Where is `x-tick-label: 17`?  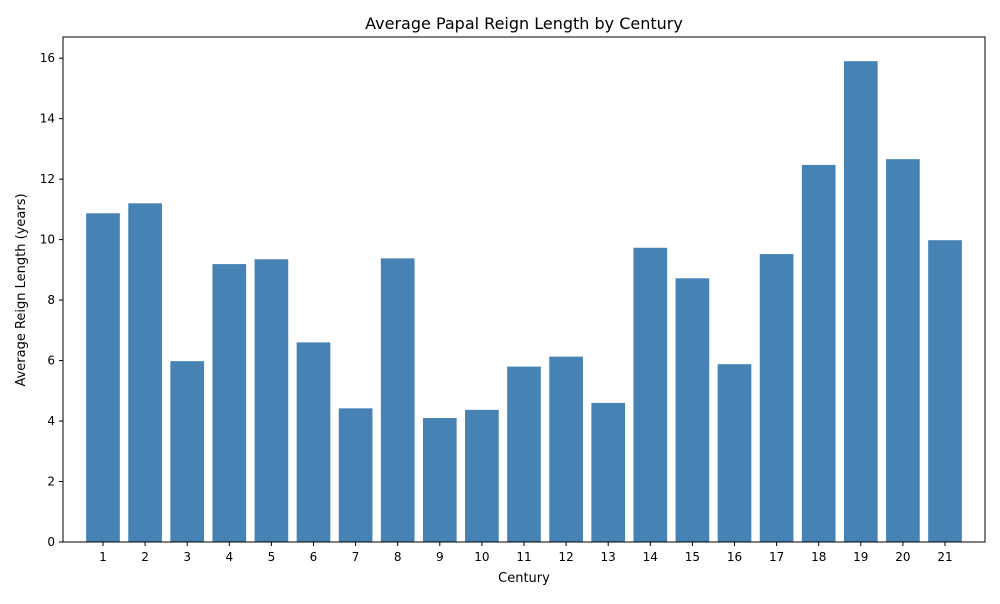 x-tick-label: 17 is located at coordinates (776, 557).